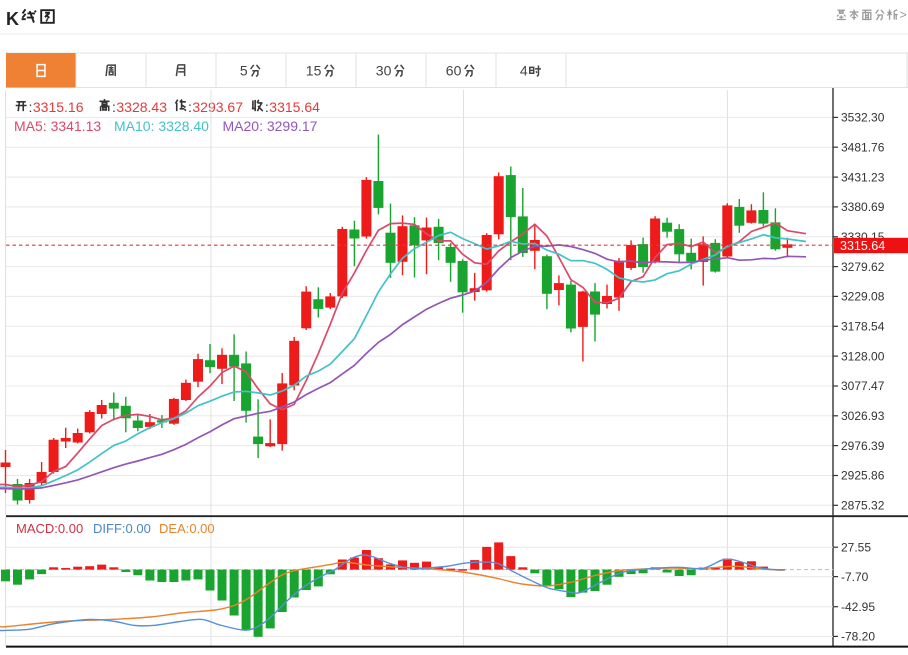 This screenshot has height=655, width=908. What do you see at coordinates (122, 528) in the screenshot?
I see `svg-text: DIFF:0.00` at bounding box center [122, 528].